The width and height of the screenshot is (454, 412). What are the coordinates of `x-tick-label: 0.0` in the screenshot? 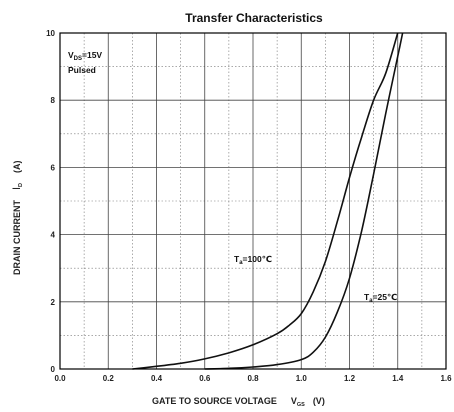 It's located at (60, 378).